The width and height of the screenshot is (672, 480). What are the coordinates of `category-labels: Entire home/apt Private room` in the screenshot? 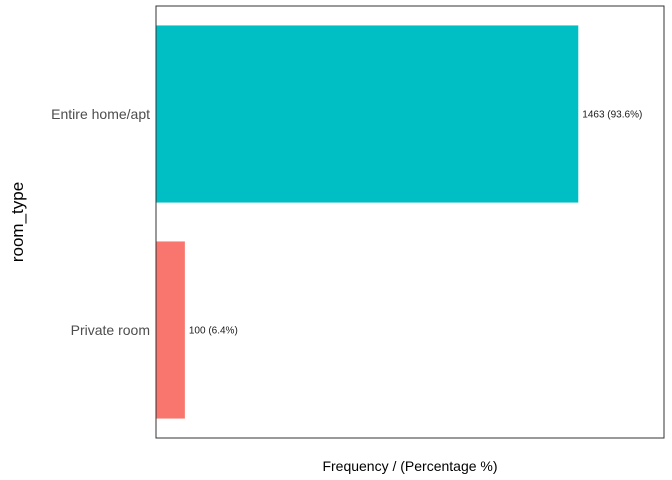 It's located at (100, 222).